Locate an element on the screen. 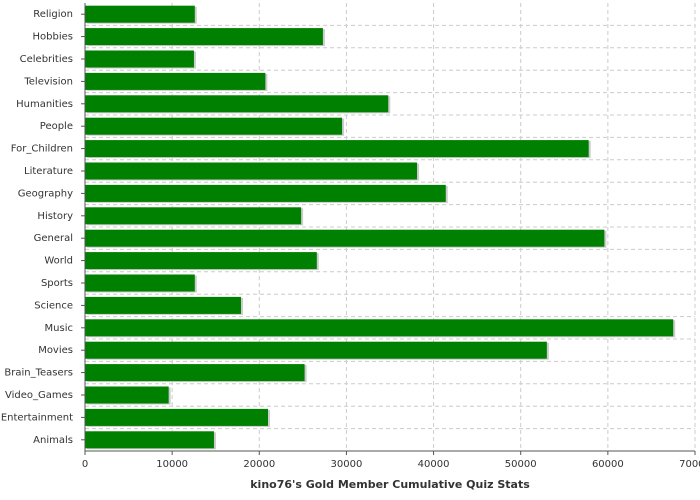 Image resolution: width=700 pixels, height=500 pixels. y-tick-label: World is located at coordinates (58, 261).